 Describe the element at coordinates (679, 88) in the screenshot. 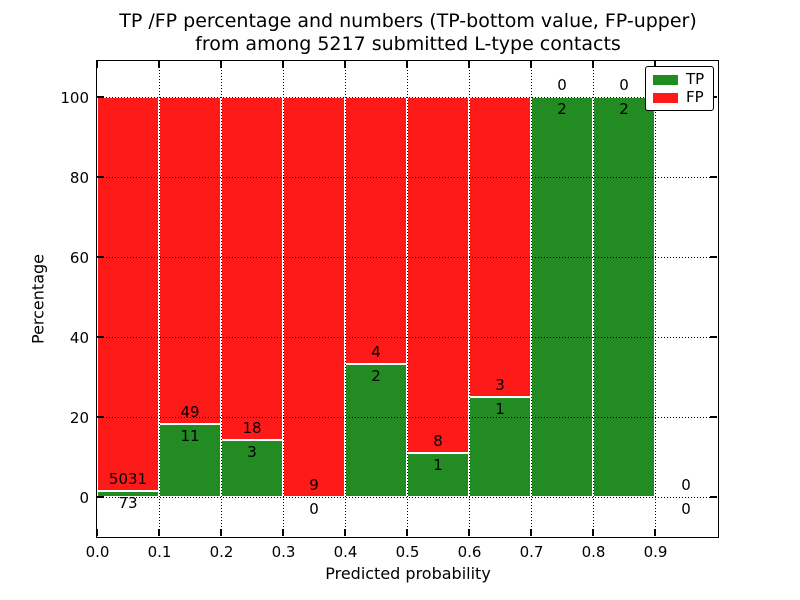

I see `legend: TP FP` at that location.